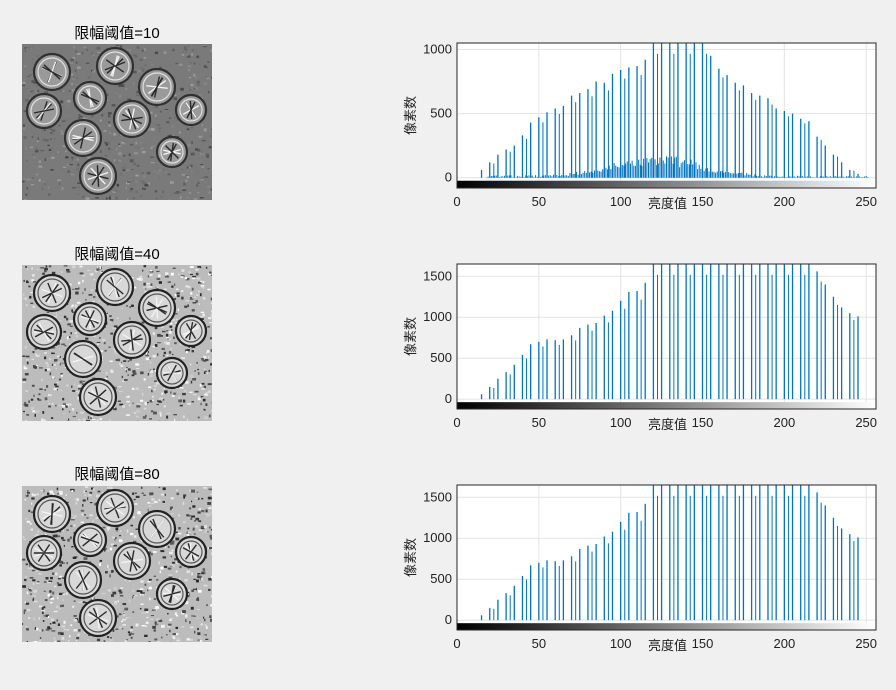 Image resolution: width=896 pixels, height=690 pixels. Describe the element at coordinates (666, 184) in the screenshot. I see `grayscale-colorbar` at that location.